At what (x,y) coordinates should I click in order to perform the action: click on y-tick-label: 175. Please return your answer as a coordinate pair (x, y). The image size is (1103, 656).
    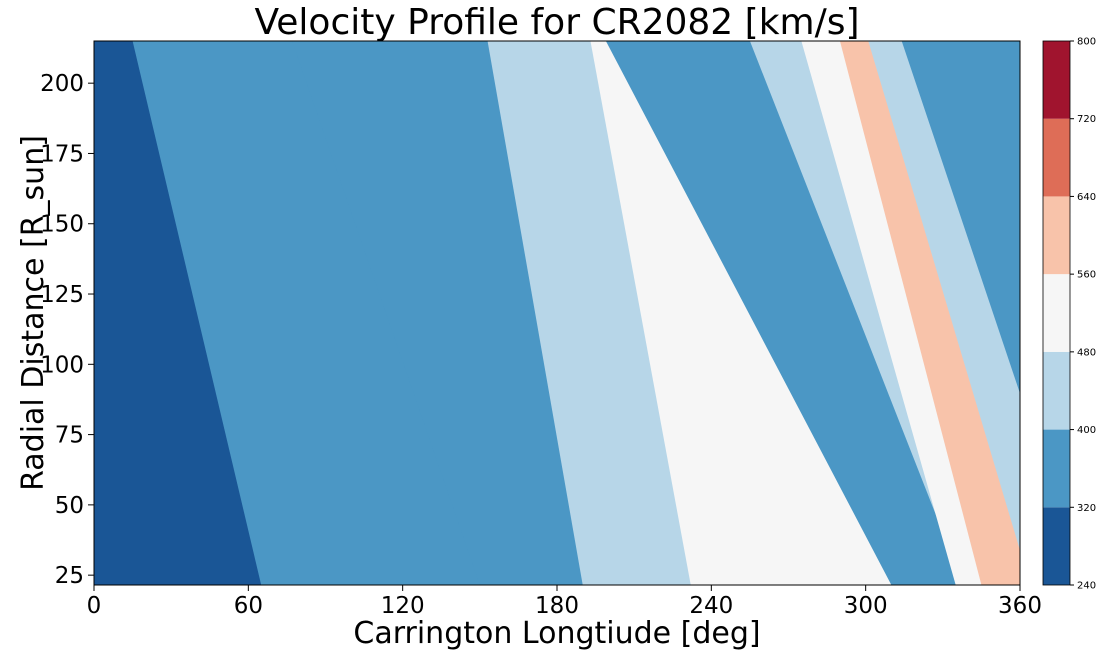
    Looking at the image, I should click on (62, 154).